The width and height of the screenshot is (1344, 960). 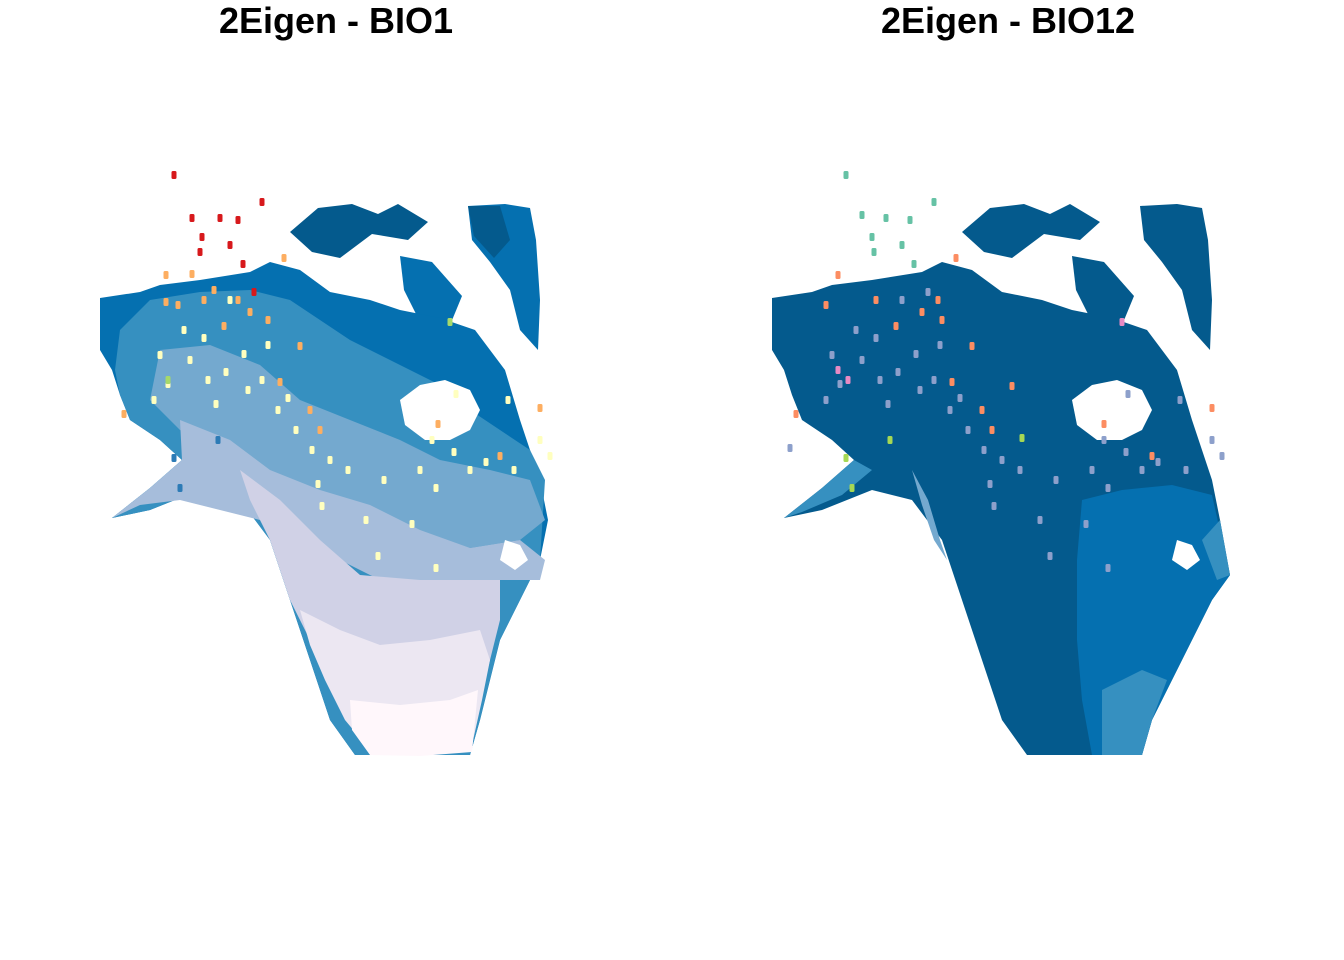 What do you see at coordinates (514, 555) in the screenshot?
I see `great-lakes` at bounding box center [514, 555].